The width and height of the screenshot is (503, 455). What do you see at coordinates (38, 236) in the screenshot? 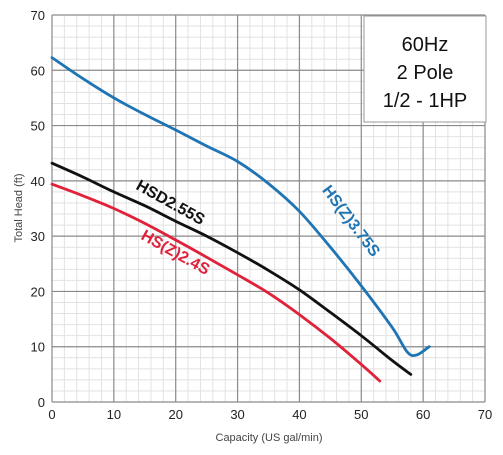
I see `y-tick-label: 30` at bounding box center [38, 236].